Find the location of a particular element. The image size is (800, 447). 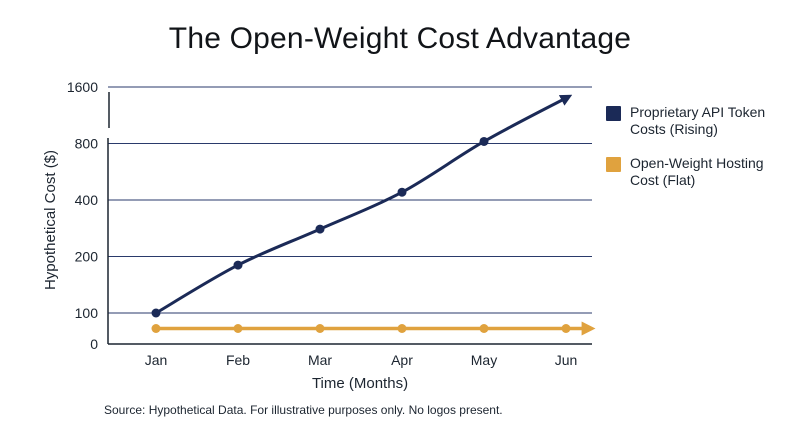

legend-swatch-open-weight is located at coordinates (613, 164).